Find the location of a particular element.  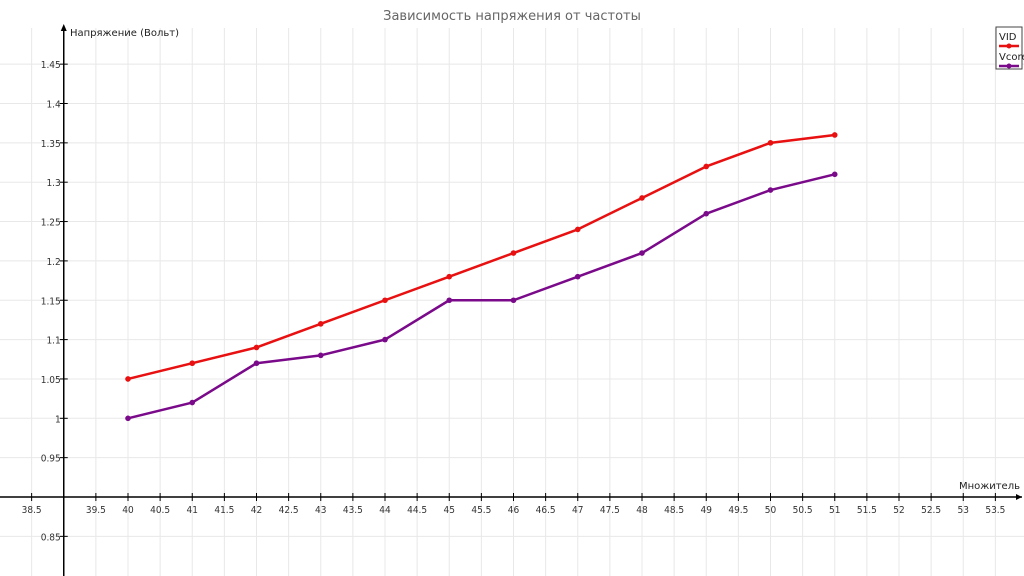

chart-title: Зависимость напряжения от частоты is located at coordinates (512, 16).